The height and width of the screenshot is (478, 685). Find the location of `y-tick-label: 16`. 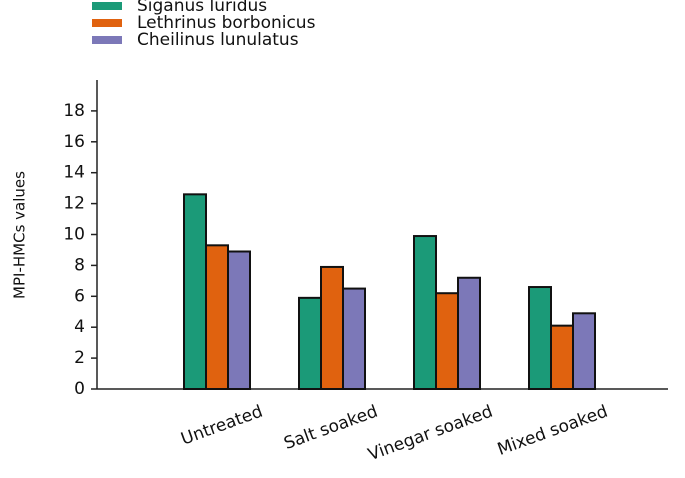

y-tick-label: 16 is located at coordinates (74, 142).